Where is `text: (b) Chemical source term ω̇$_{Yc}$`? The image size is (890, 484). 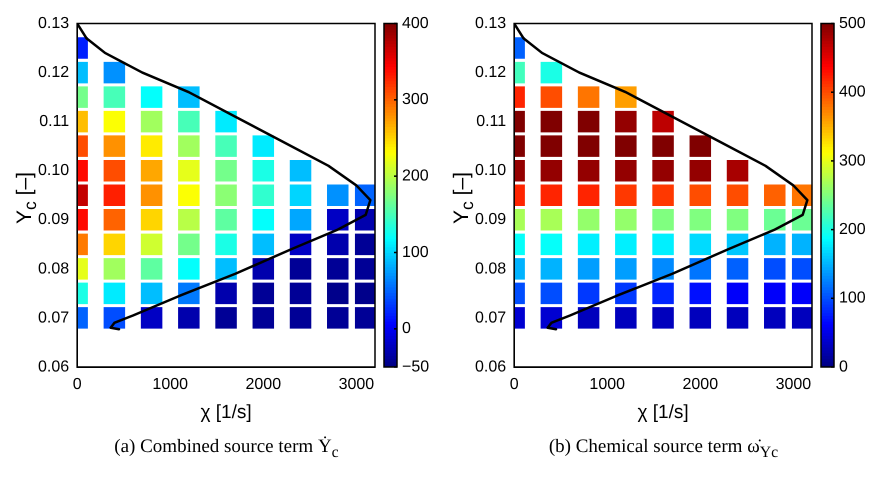
text: (b) Chemical source term ω̇$_{Yc}$ is located at coordinates (664, 449).